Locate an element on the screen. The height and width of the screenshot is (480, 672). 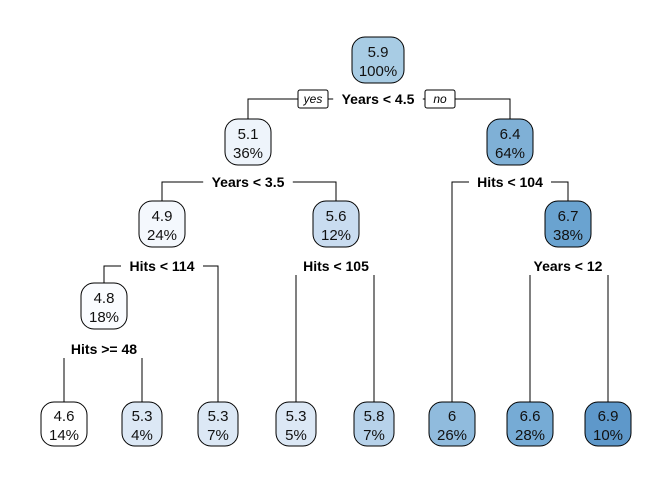
node-value: 6.6 is located at coordinates (530, 416).